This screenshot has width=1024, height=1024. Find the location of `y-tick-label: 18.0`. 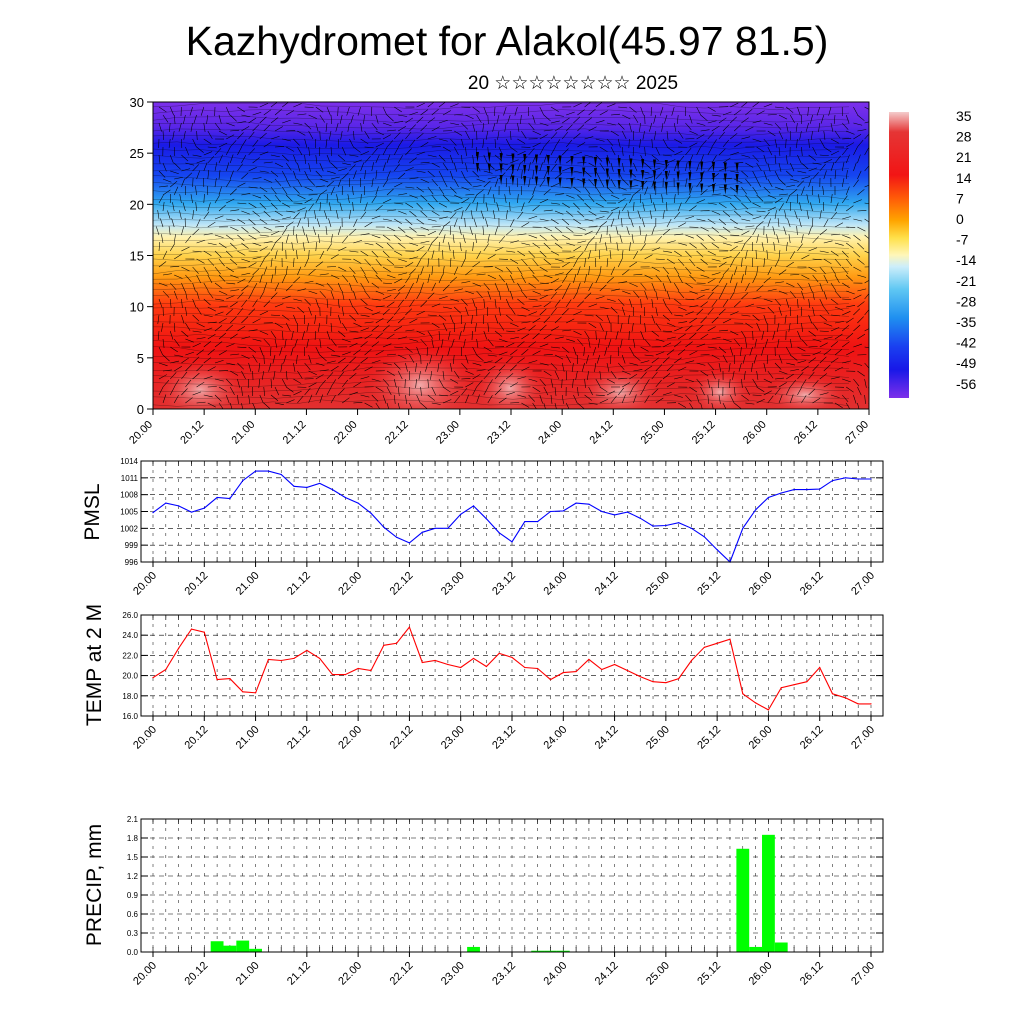

y-tick-label: 18.0 is located at coordinates (130, 696).